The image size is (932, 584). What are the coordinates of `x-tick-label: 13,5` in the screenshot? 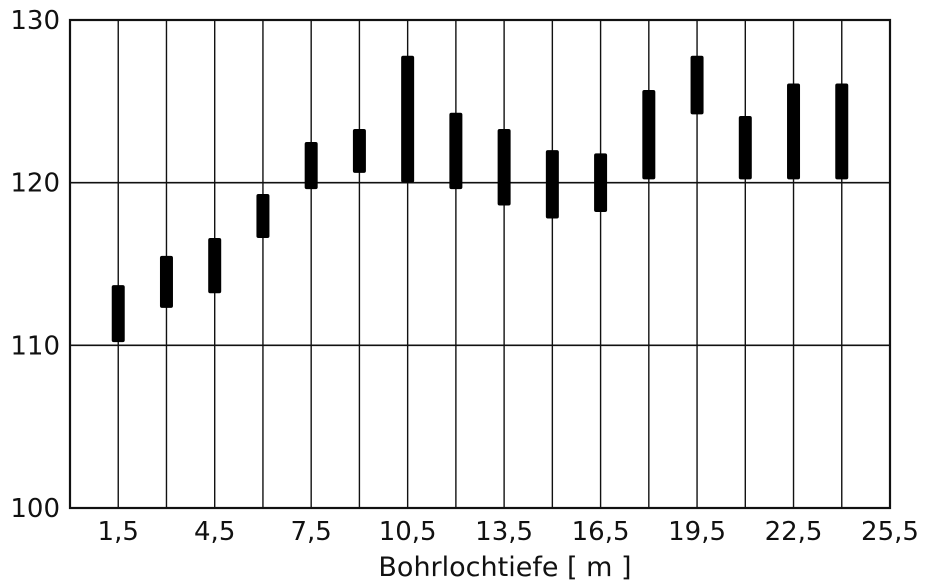 It's located at (504, 532).